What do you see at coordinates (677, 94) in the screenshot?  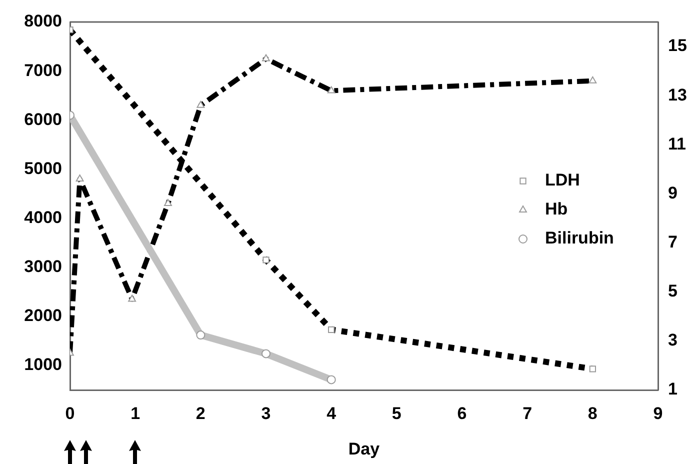 I see `y2-tick-label: 13` at bounding box center [677, 94].